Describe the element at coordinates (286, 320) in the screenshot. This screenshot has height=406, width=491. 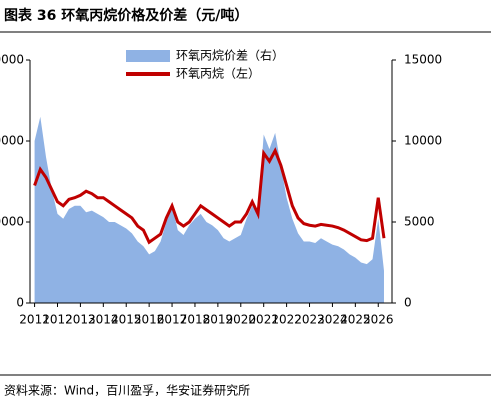
I see `x-tick-label: 2022` at that location.